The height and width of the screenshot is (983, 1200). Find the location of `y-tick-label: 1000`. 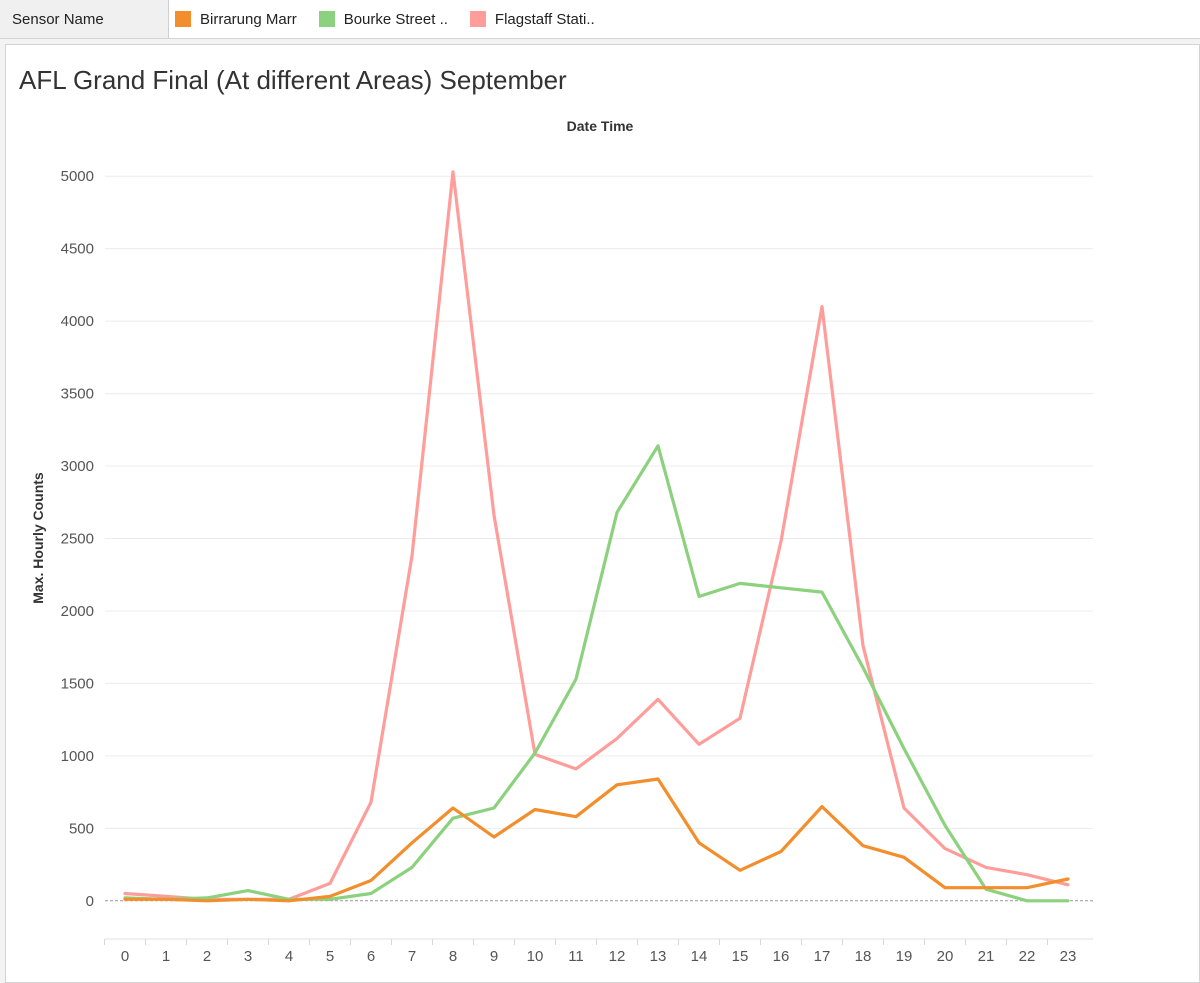

y-tick-label: 1000 is located at coordinates (77, 756).